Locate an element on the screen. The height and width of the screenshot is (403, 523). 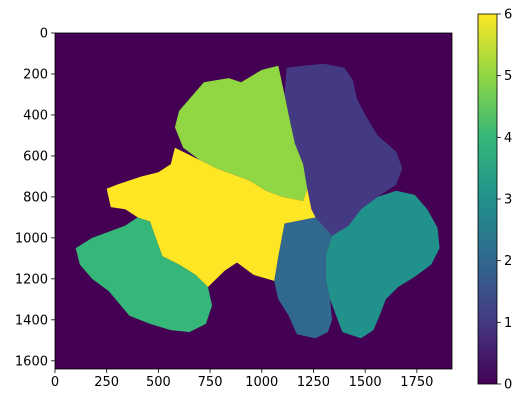
colorbar-tick-label: 4 is located at coordinates (508, 138).